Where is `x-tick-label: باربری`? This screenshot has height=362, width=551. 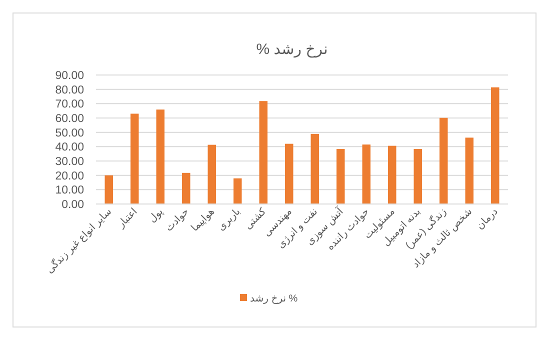 x-tick-label: باربری is located at coordinates (229, 220).